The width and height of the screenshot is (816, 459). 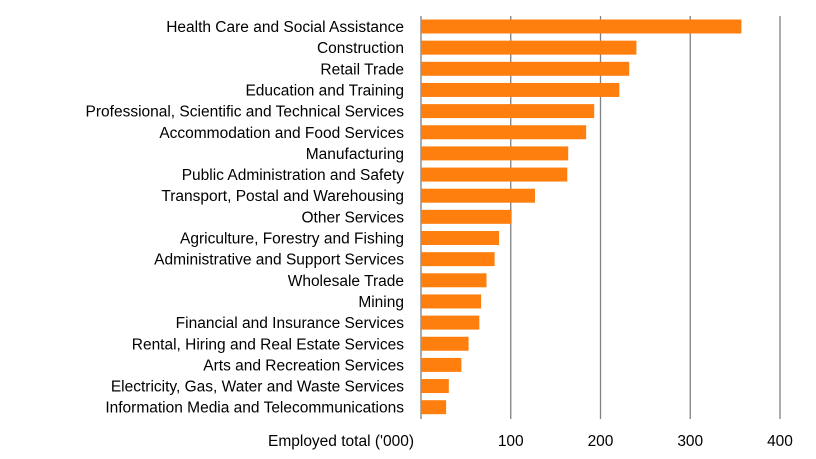 I want to click on category-label: Mining, so click(x=381, y=302).